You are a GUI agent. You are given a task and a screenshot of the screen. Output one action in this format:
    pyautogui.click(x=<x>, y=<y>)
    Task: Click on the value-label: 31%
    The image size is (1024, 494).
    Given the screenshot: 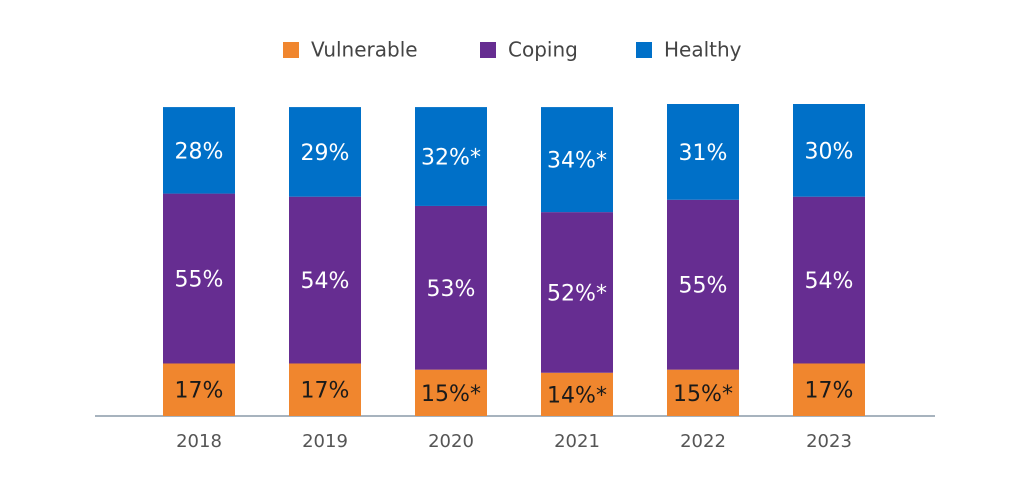 What is the action you would take?
    pyautogui.click(x=703, y=153)
    